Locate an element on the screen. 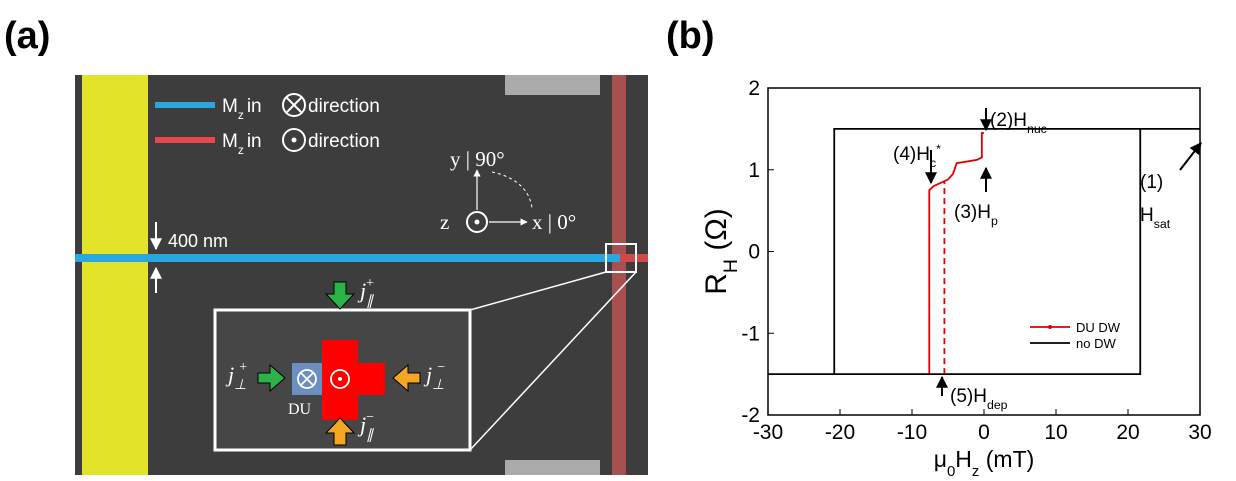 Image resolution: width=1236 pixels, height=481 pixels. y-tick-label: -1 is located at coordinates (750, 333).